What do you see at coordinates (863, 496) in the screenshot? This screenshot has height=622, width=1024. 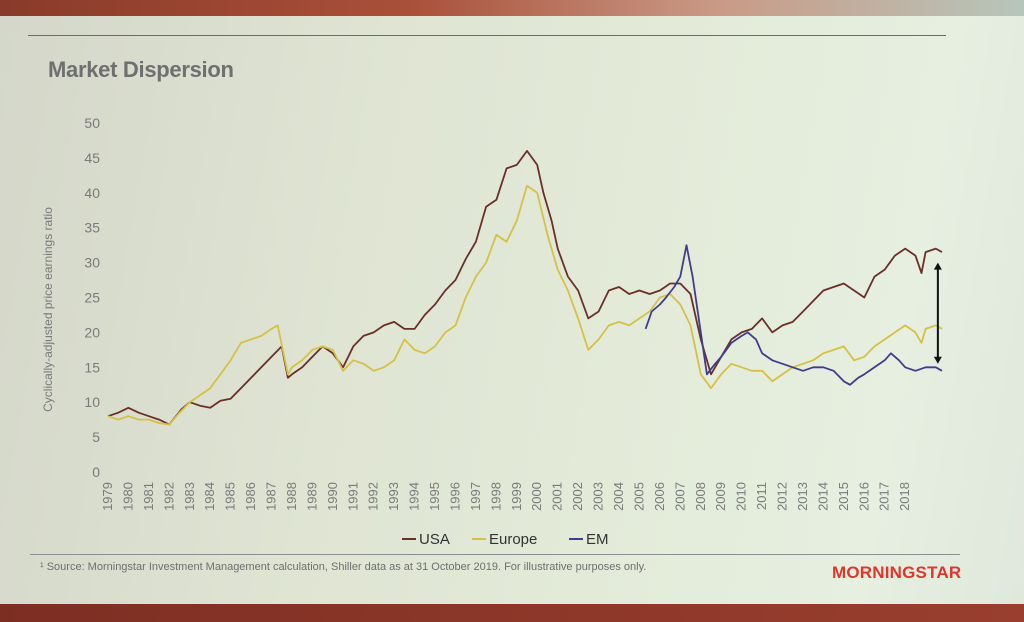 I see `x-tick-label: 2016` at bounding box center [863, 496].